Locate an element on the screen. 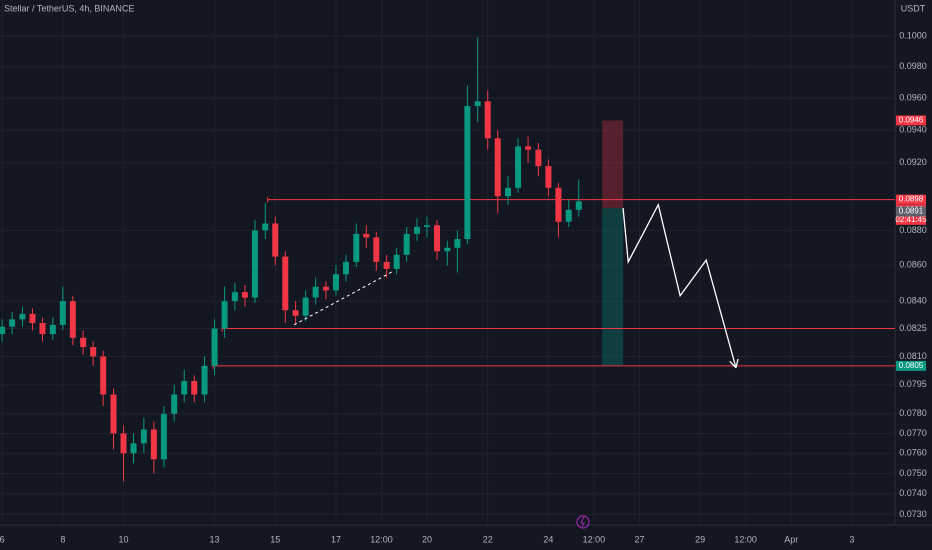 Image resolution: width=932 pixels, height=550 pixels. x-tick-label: 24 is located at coordinates (548, 539).